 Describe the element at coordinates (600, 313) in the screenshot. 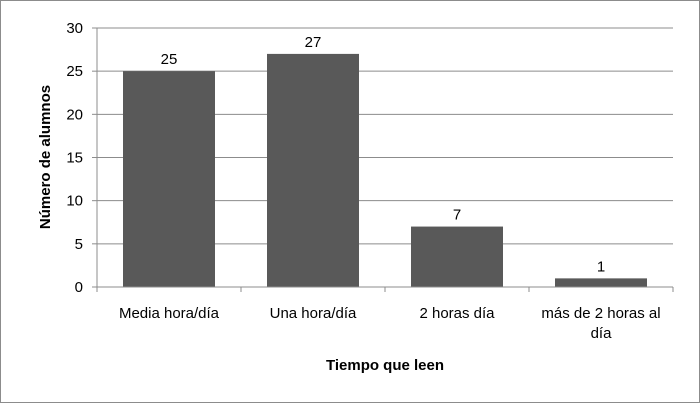

I see `x-tick-label: más de 2 horas al` at that location.